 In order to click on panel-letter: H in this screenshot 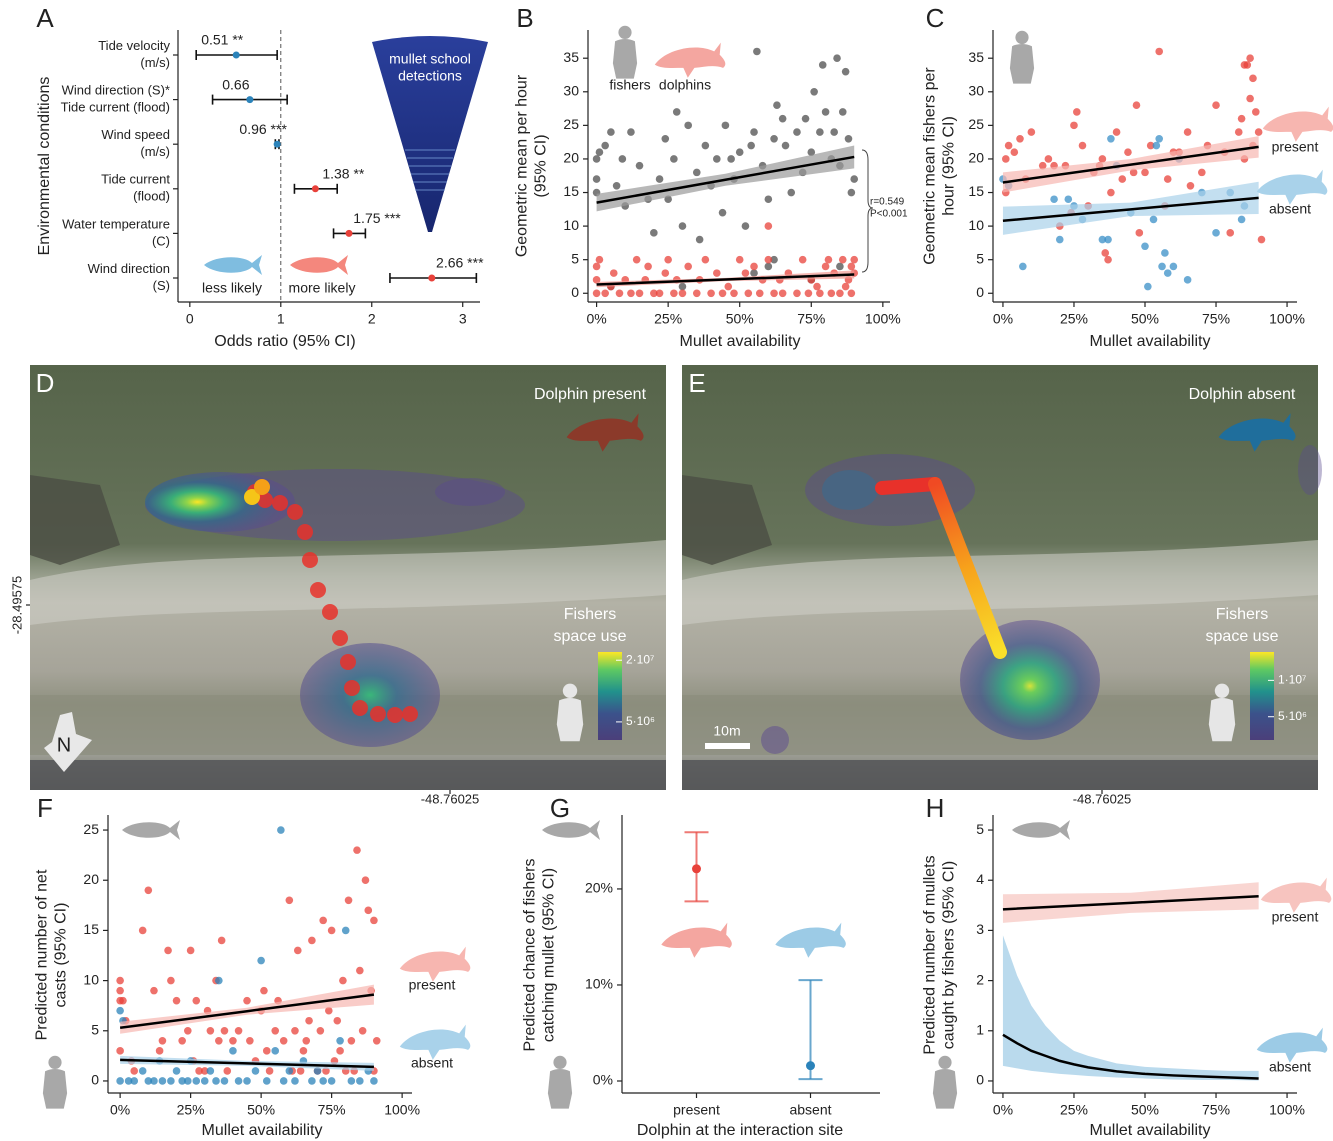, I will do `click(935, 808)`.